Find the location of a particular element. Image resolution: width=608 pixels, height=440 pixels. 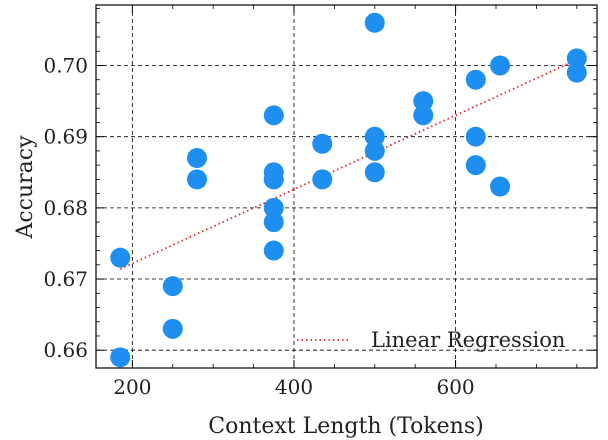

x-tick-labels: 200 400 600 is located at coordinates (293, 387).